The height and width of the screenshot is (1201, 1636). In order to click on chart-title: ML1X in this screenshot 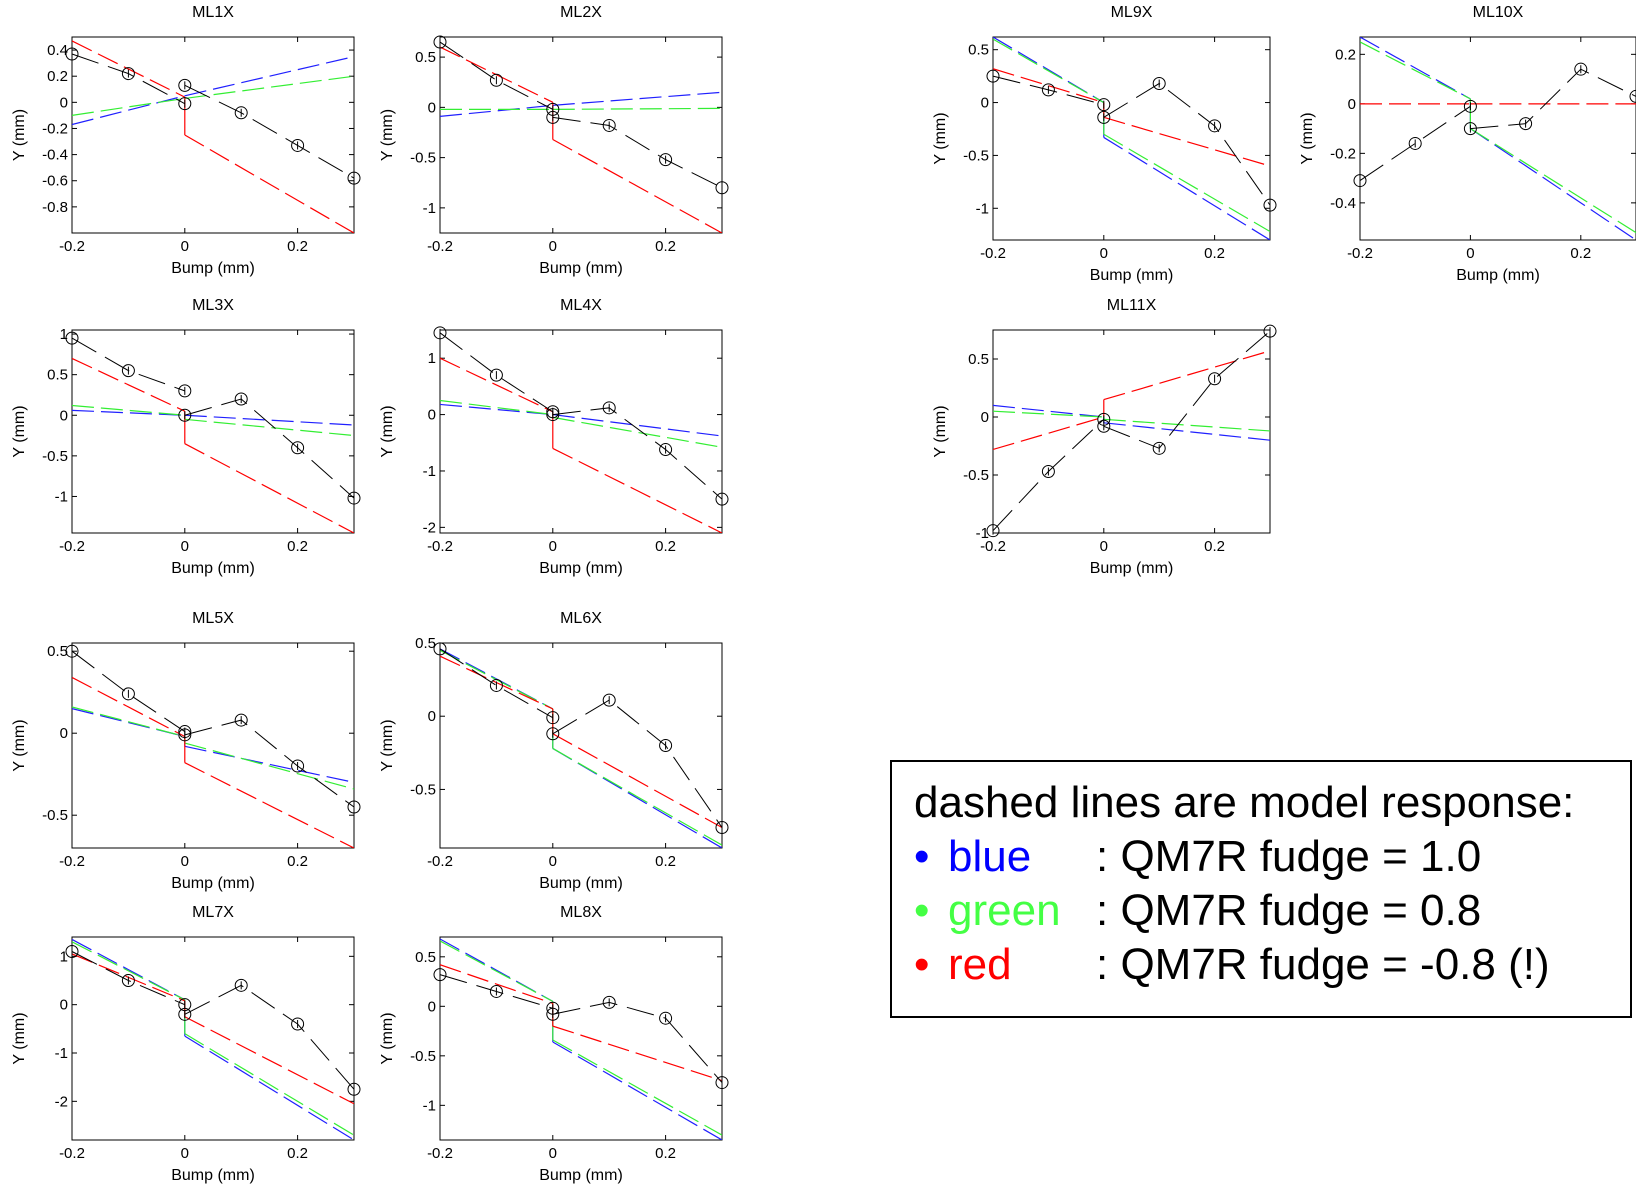, I will do `click(213, 12)`.